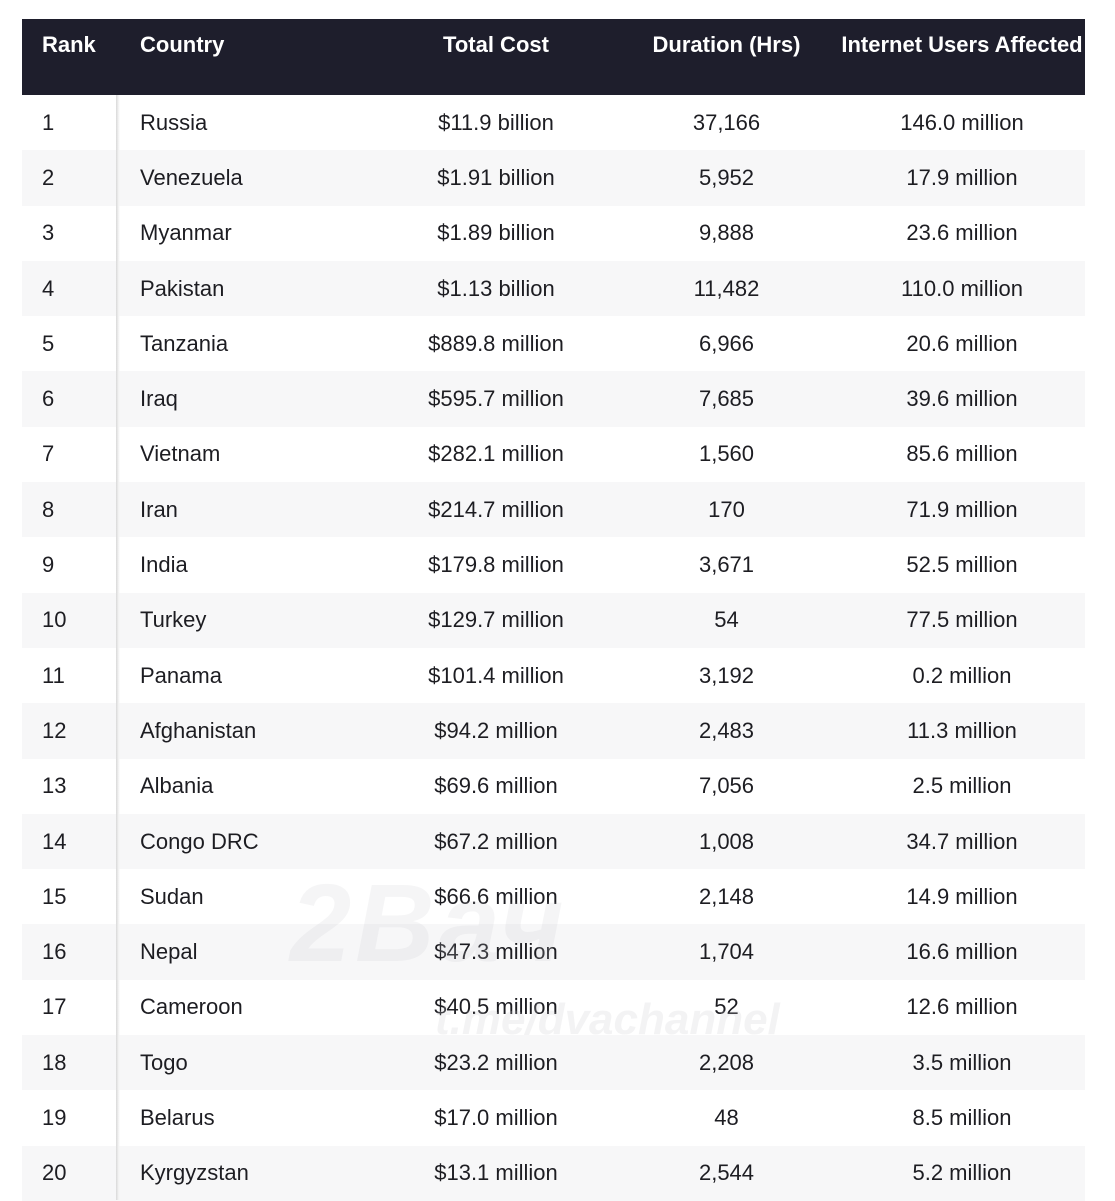 Image resolution: width=1115 pixels, height=1201 pixels. I want to click on cell-users-affected: 52.5 million, so click(962, 565).